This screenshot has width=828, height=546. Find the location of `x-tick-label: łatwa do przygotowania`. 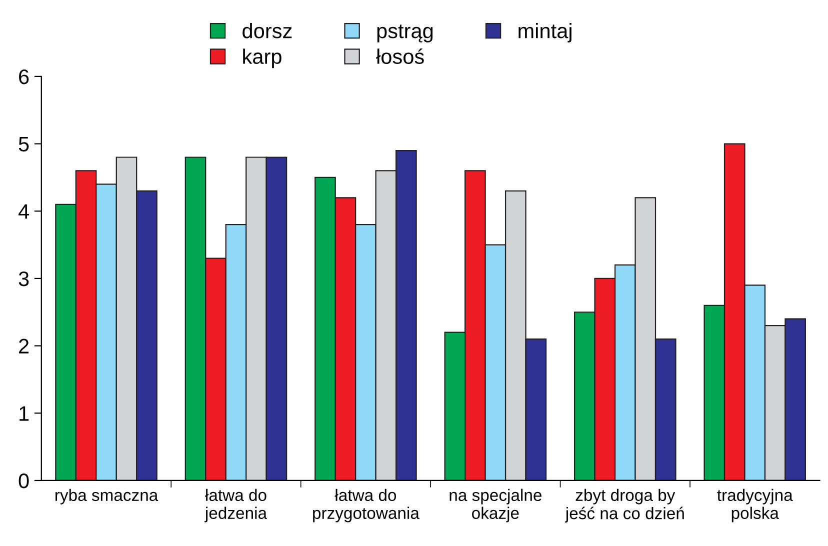

x-tick-label: łatwa do przygotowania is located at coordinates (366, 505).